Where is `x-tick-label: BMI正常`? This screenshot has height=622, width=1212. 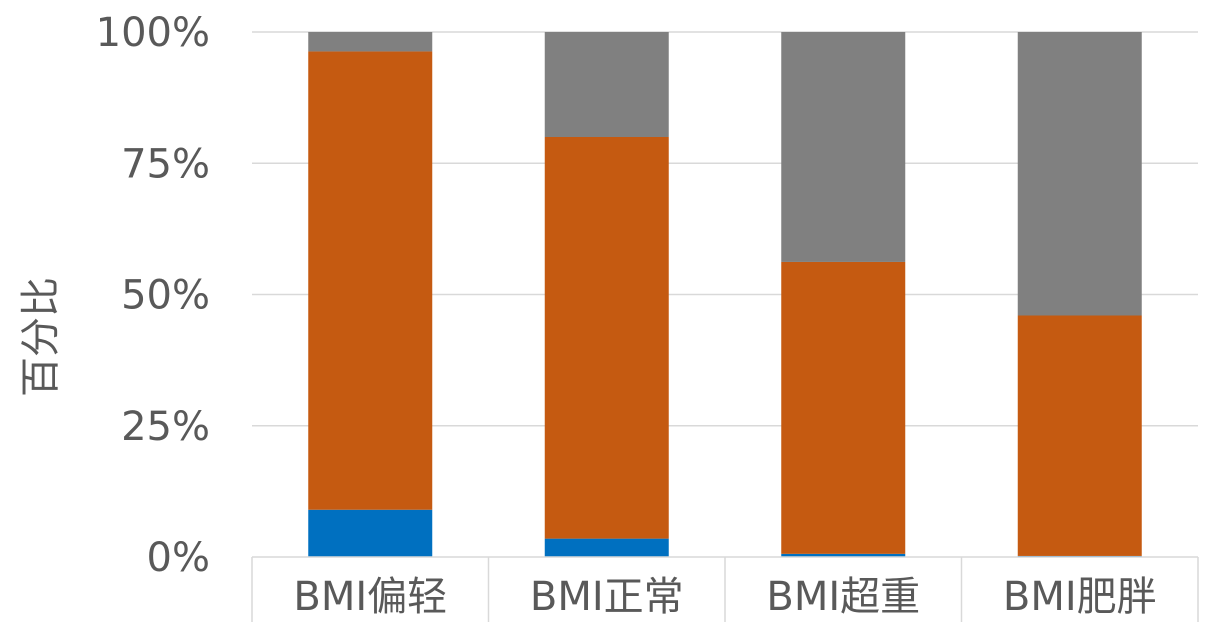
x-tick-label: BMI正常 is located at coordinates (607, 597).